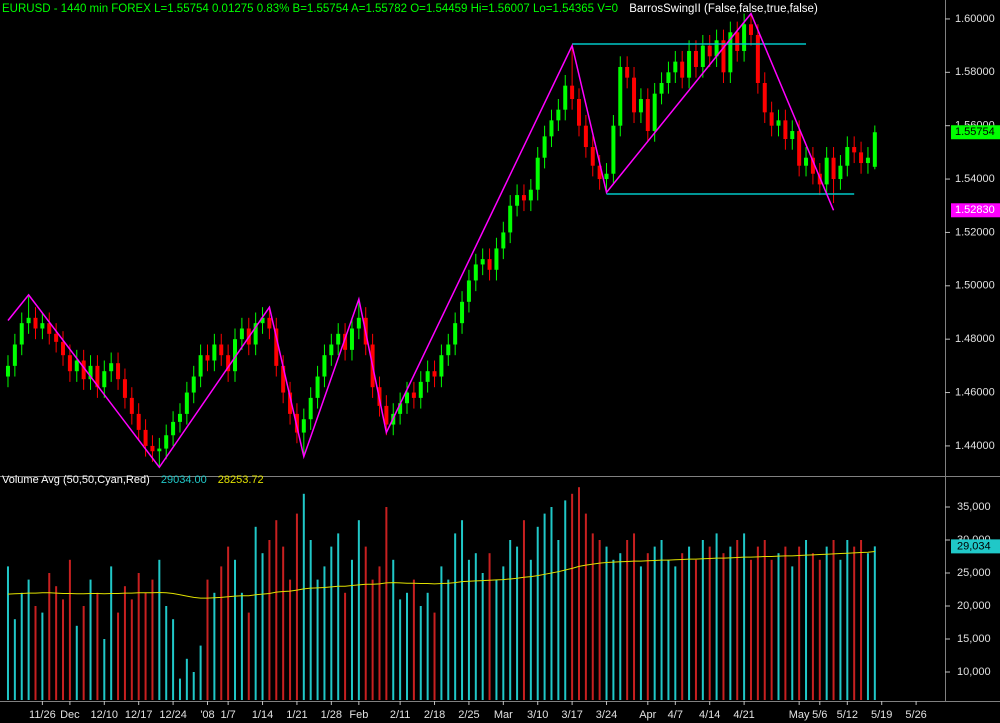  I want to click on price-marker, so click(975, 132).